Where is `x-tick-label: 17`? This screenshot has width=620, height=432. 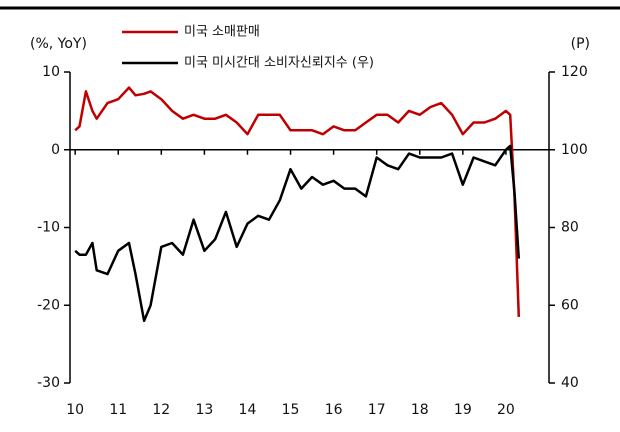 x-tick-label: 17 is located at coordinates (377, 410).